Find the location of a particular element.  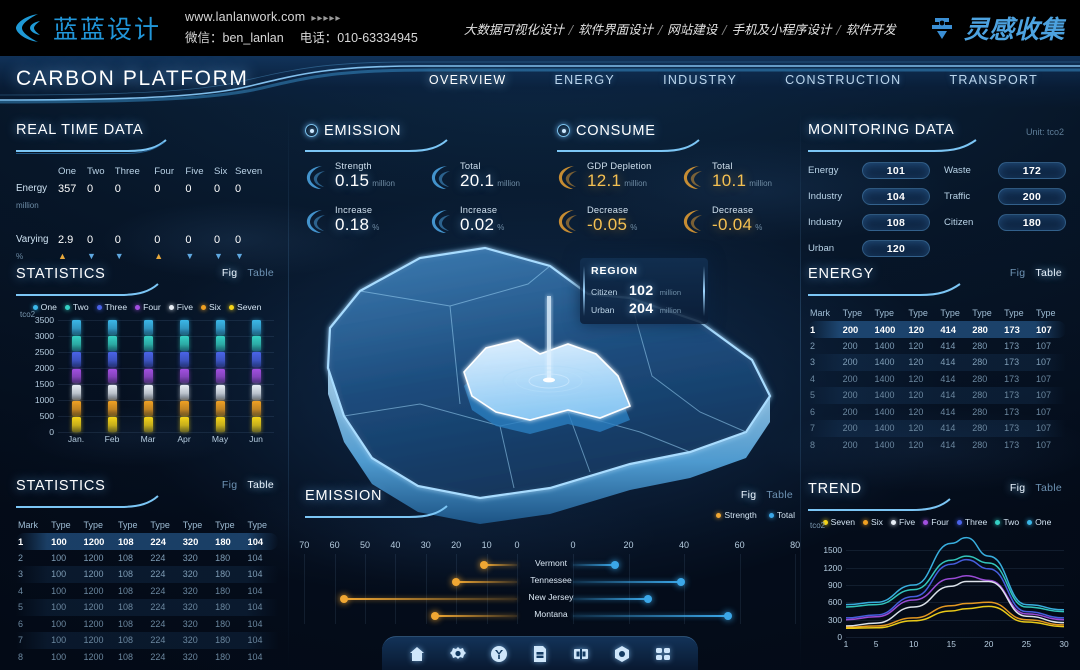

target-icon is located at coordinates (499, 654).